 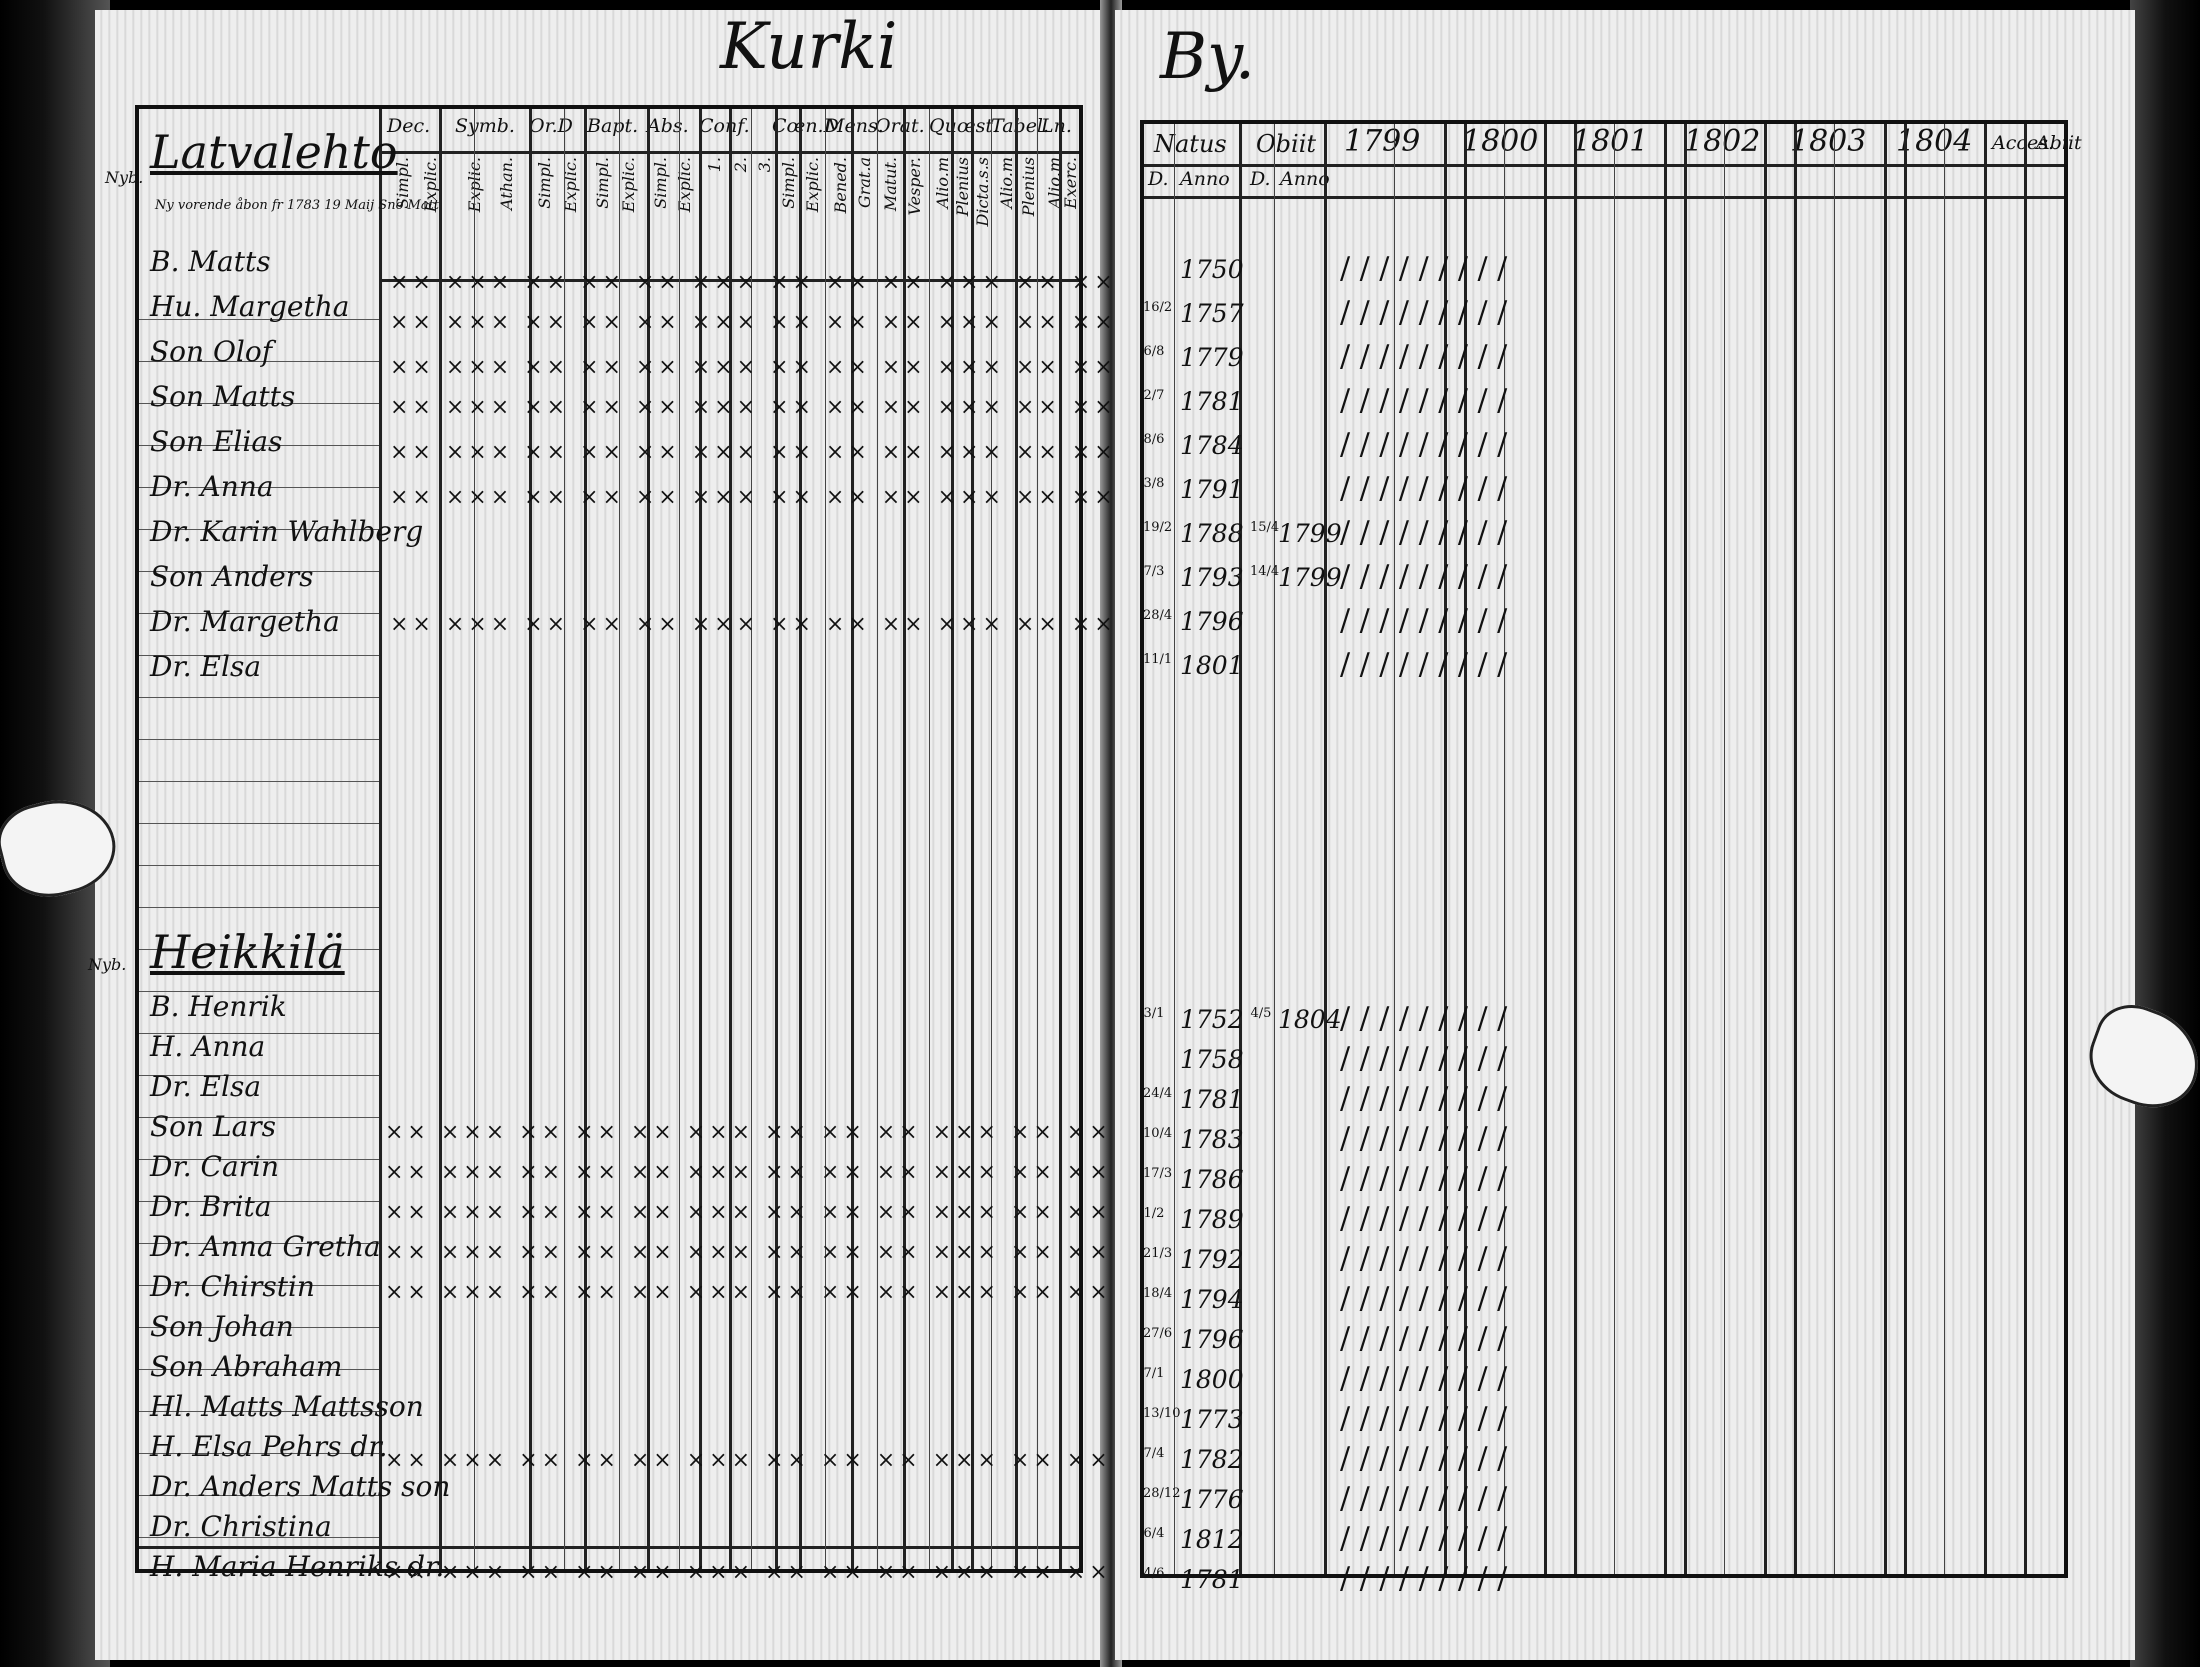 I want to click on natus-day-header: D., so click(x=1158, y=179).